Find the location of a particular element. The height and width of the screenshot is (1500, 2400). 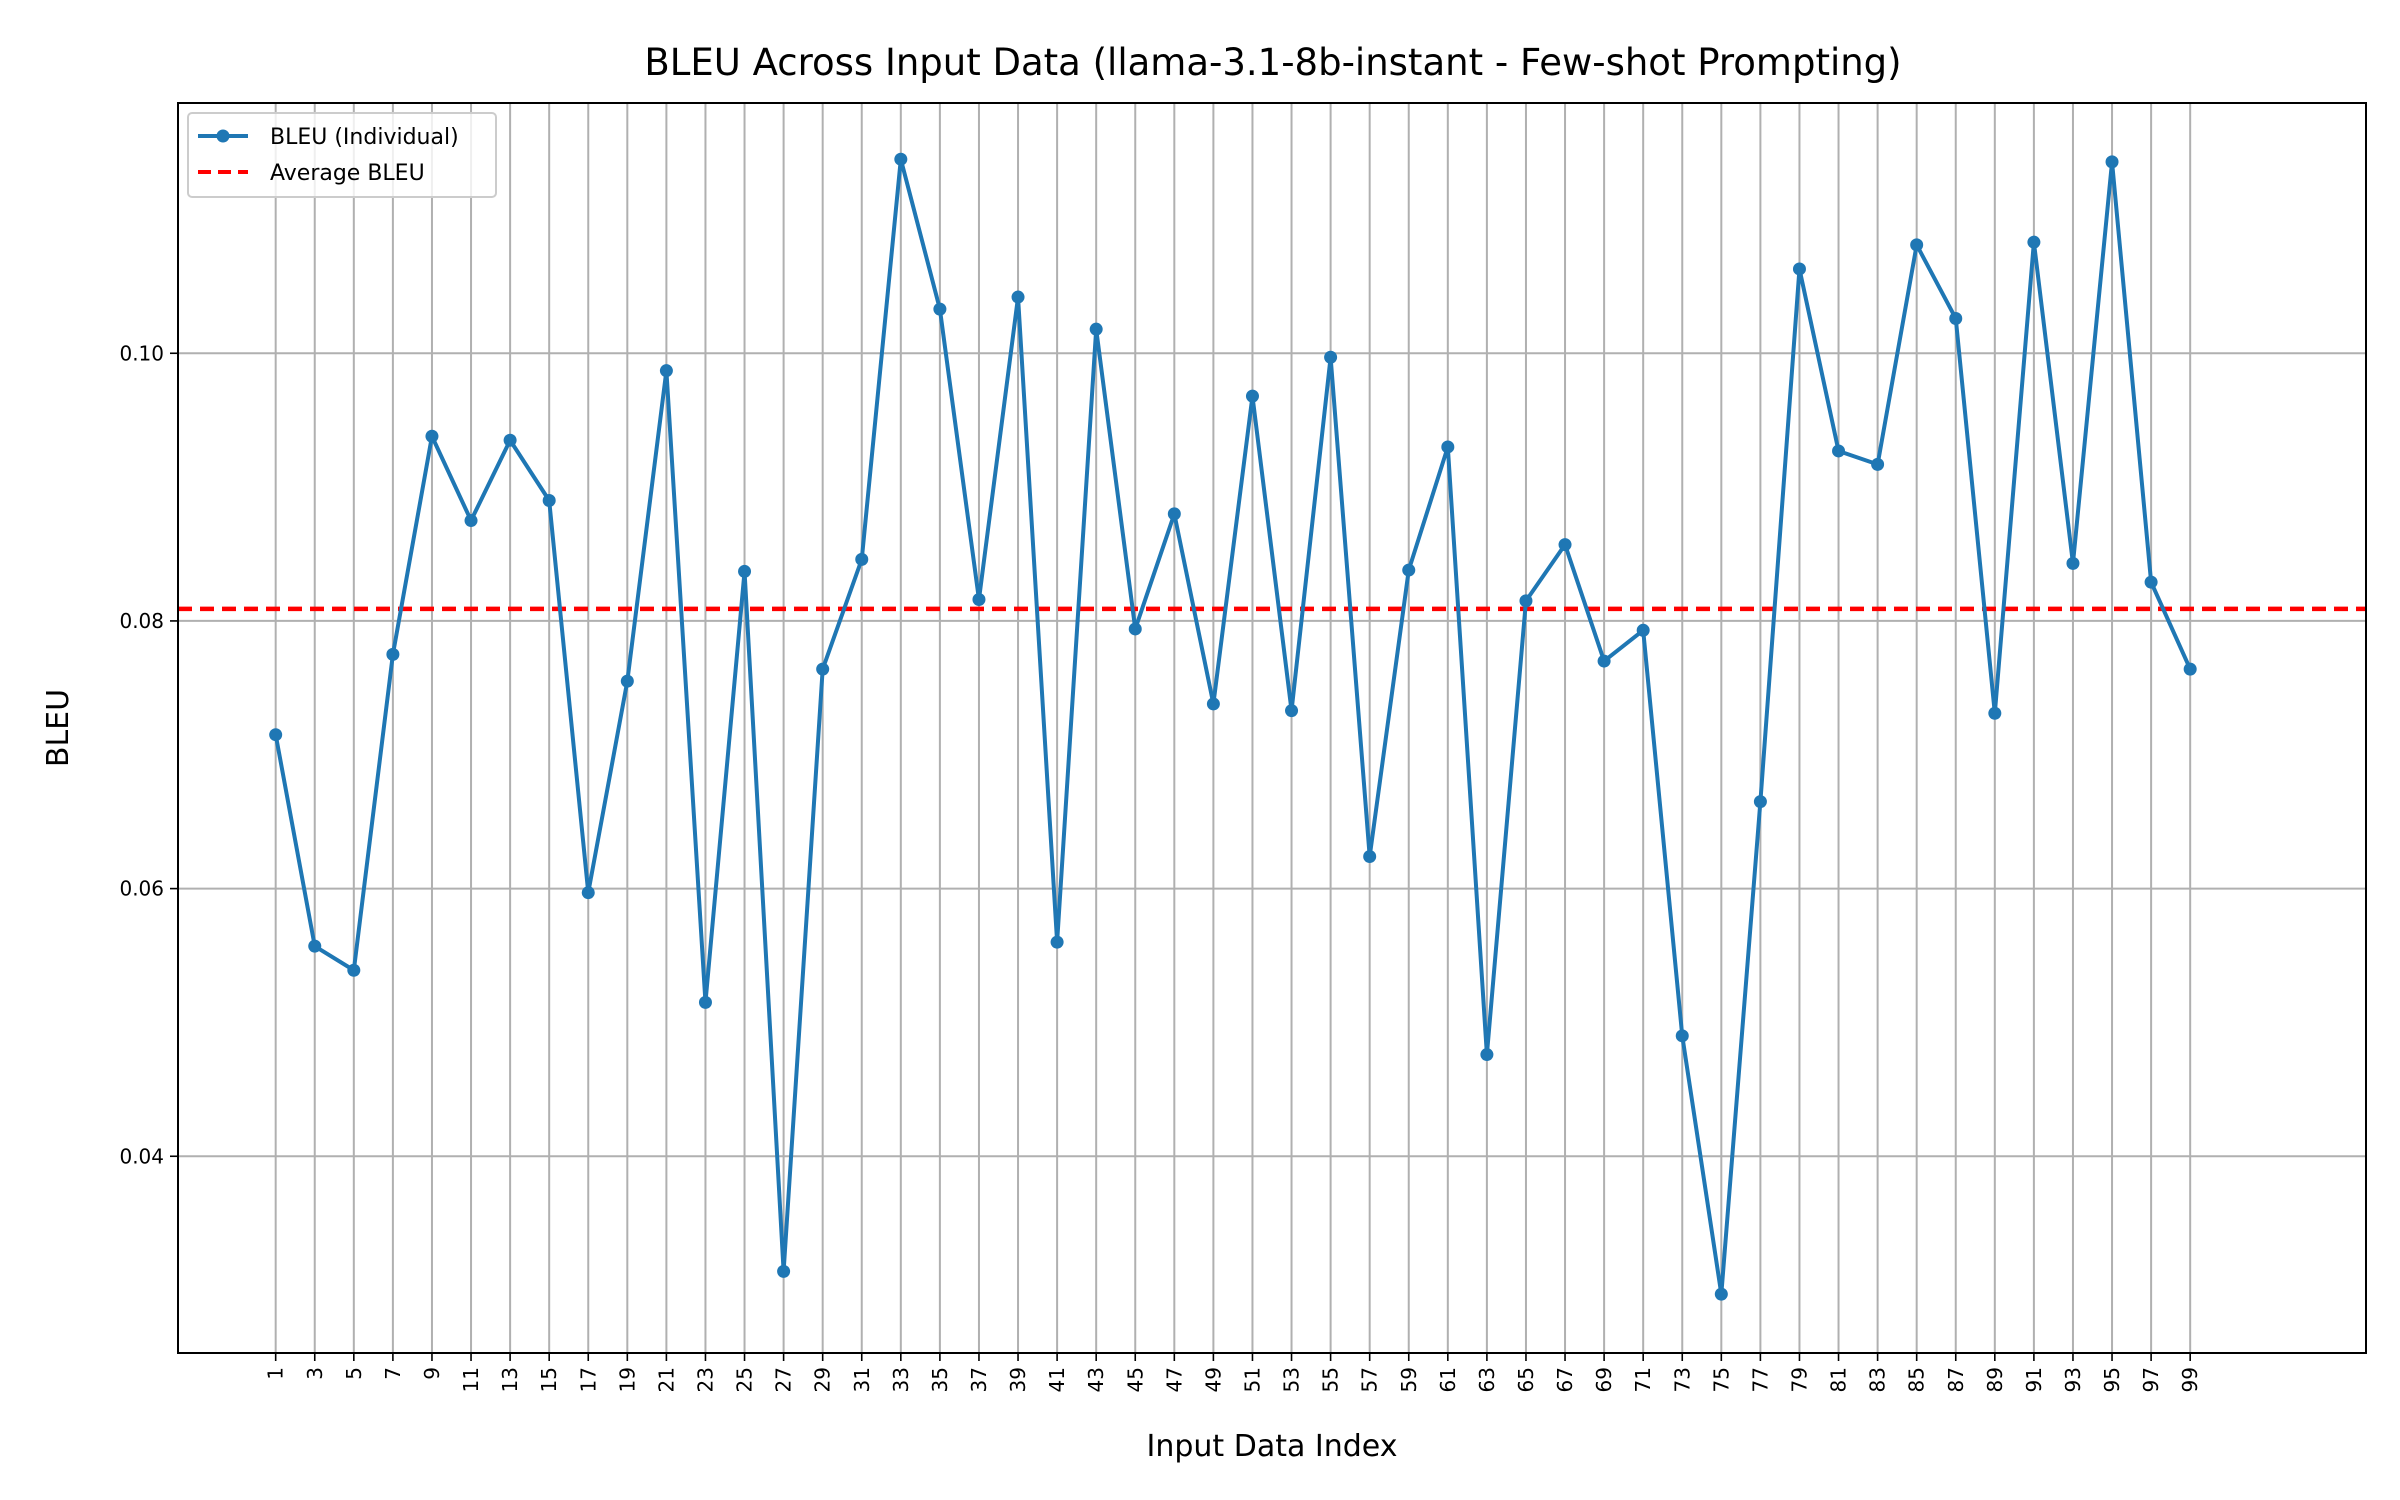

x-tick-label: 27 is located at coordinates (784, 1379).